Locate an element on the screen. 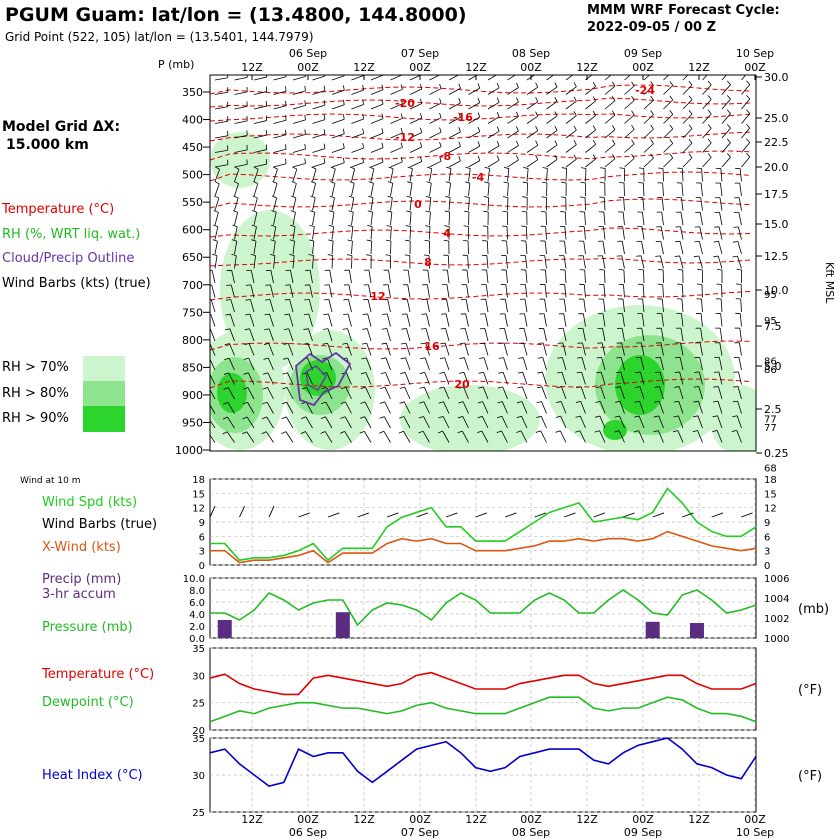 This screenshot has height=840, width=840. cloud-outline is located at coordinates (323, 379).